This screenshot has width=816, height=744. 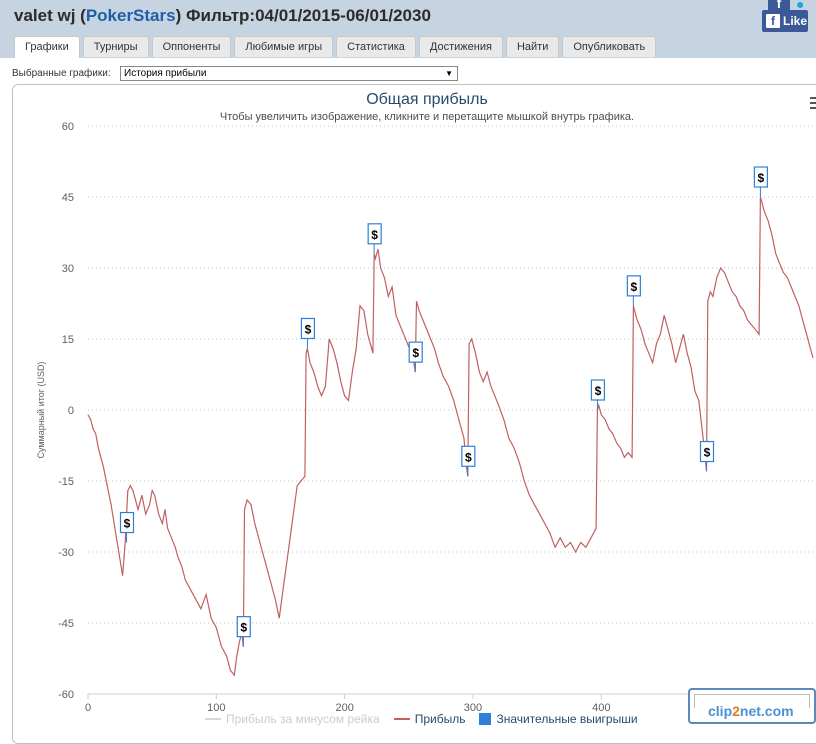 I want to click on legend-item: Прибыль за минусом рейка, so click(x=292, y=719).